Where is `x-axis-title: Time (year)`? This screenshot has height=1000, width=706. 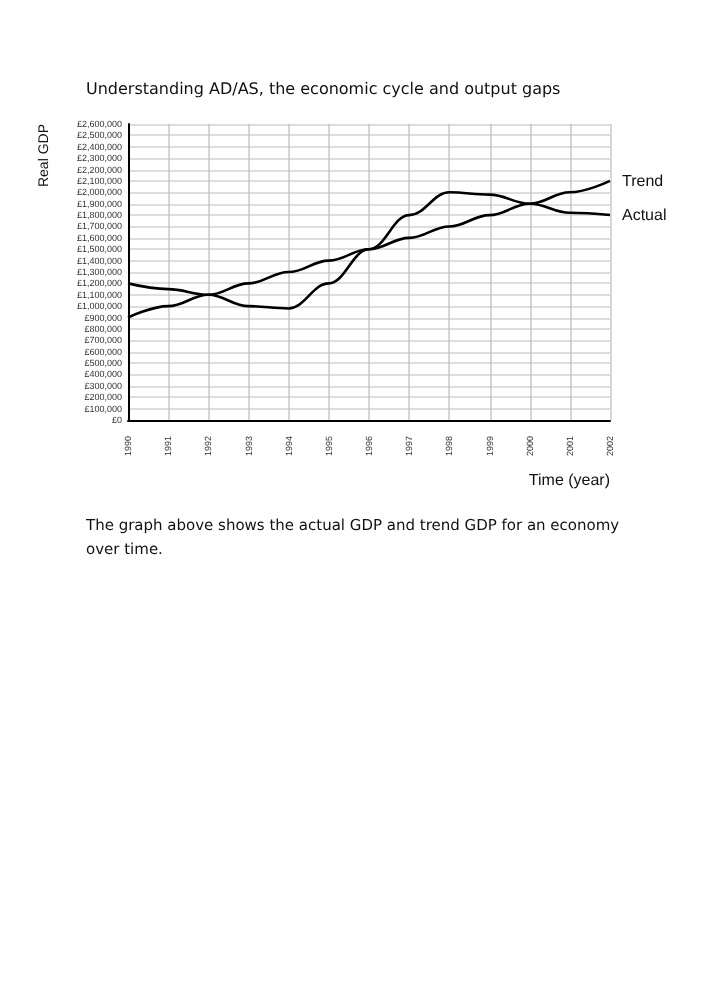
x-axis-title: Time (year) is located at coordinates (569, 480).